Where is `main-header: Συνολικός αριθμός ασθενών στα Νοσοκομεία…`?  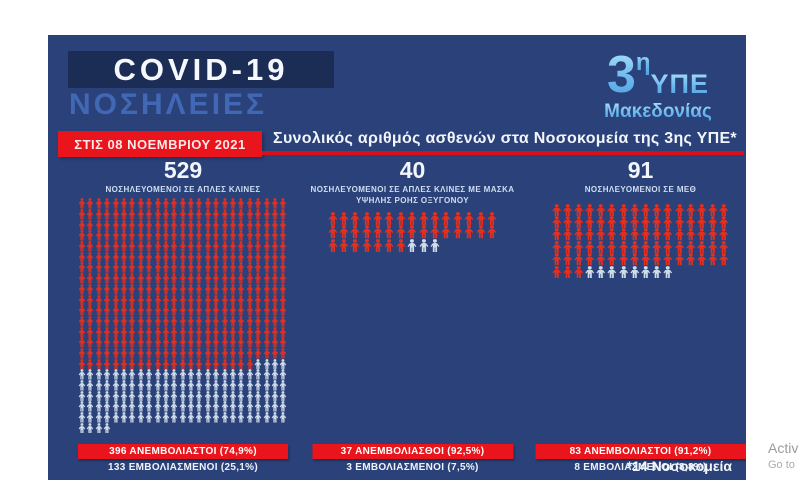 main-header: Συνολικός αριθμός ασθενών στα Νοσοκομεία… is located at coordinates (505, 138).